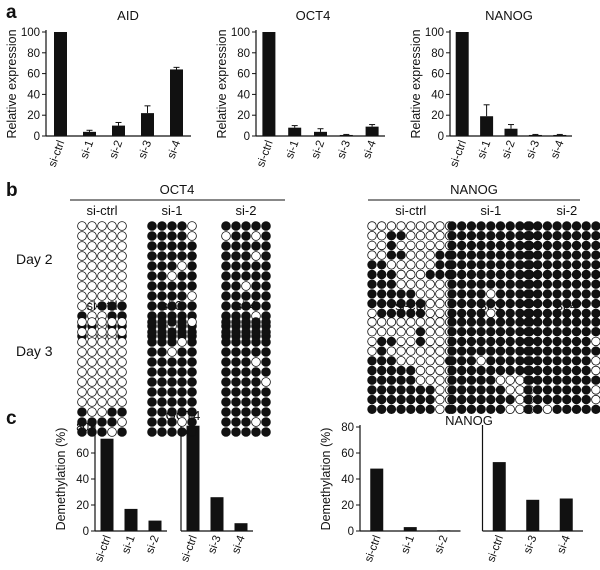  Describe the element at coordinates (33, 75) in the screenshot. I see `y-tick-label: 60` at that location.